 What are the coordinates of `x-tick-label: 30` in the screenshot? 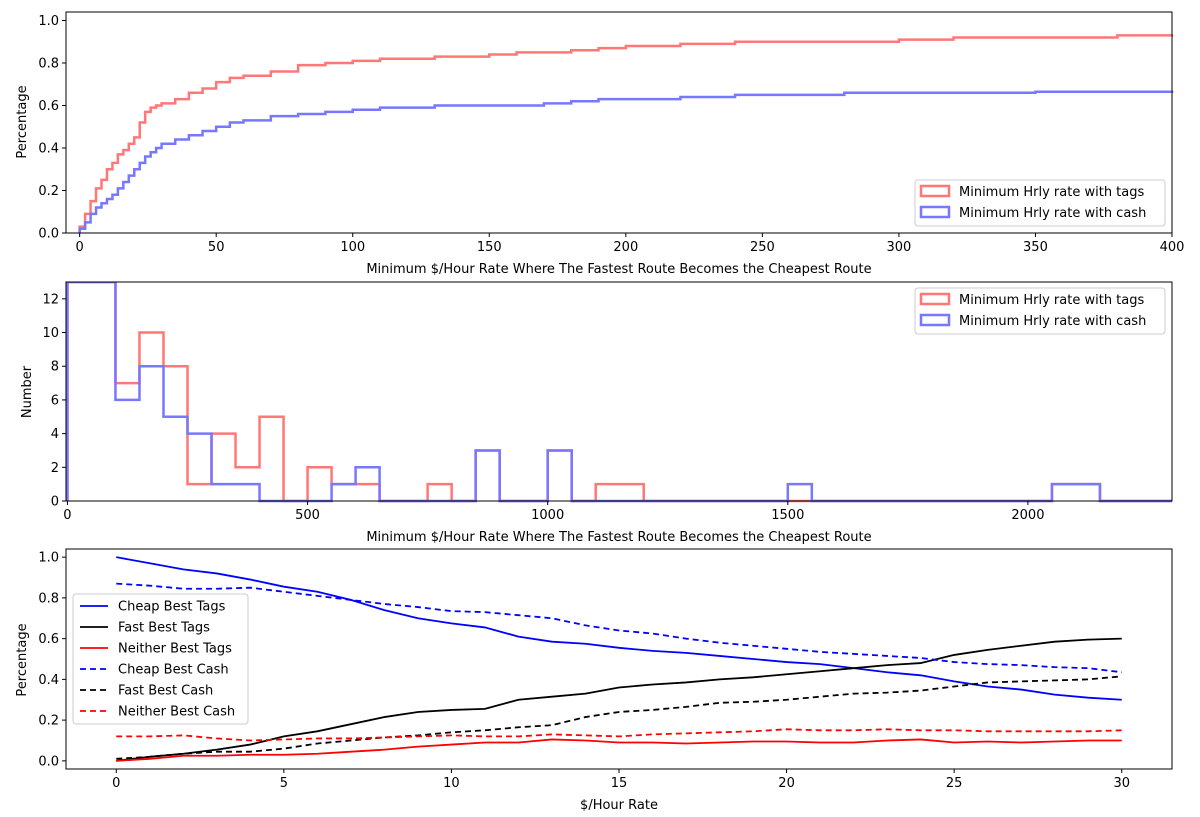 It's located at (1121, 783).